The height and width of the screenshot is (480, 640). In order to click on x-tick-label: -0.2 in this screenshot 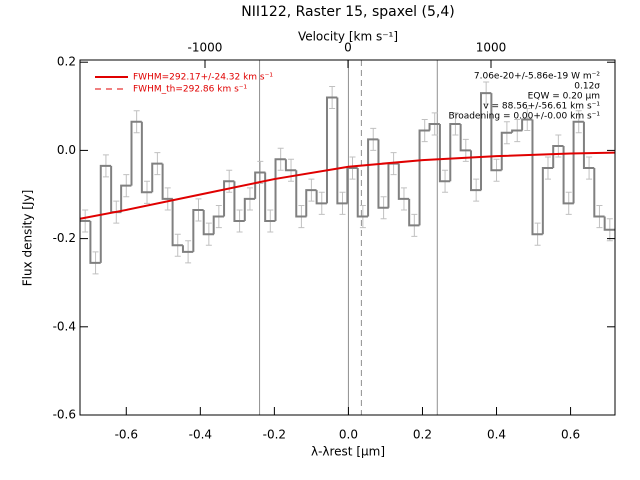, I will do `click(274, 435)`.